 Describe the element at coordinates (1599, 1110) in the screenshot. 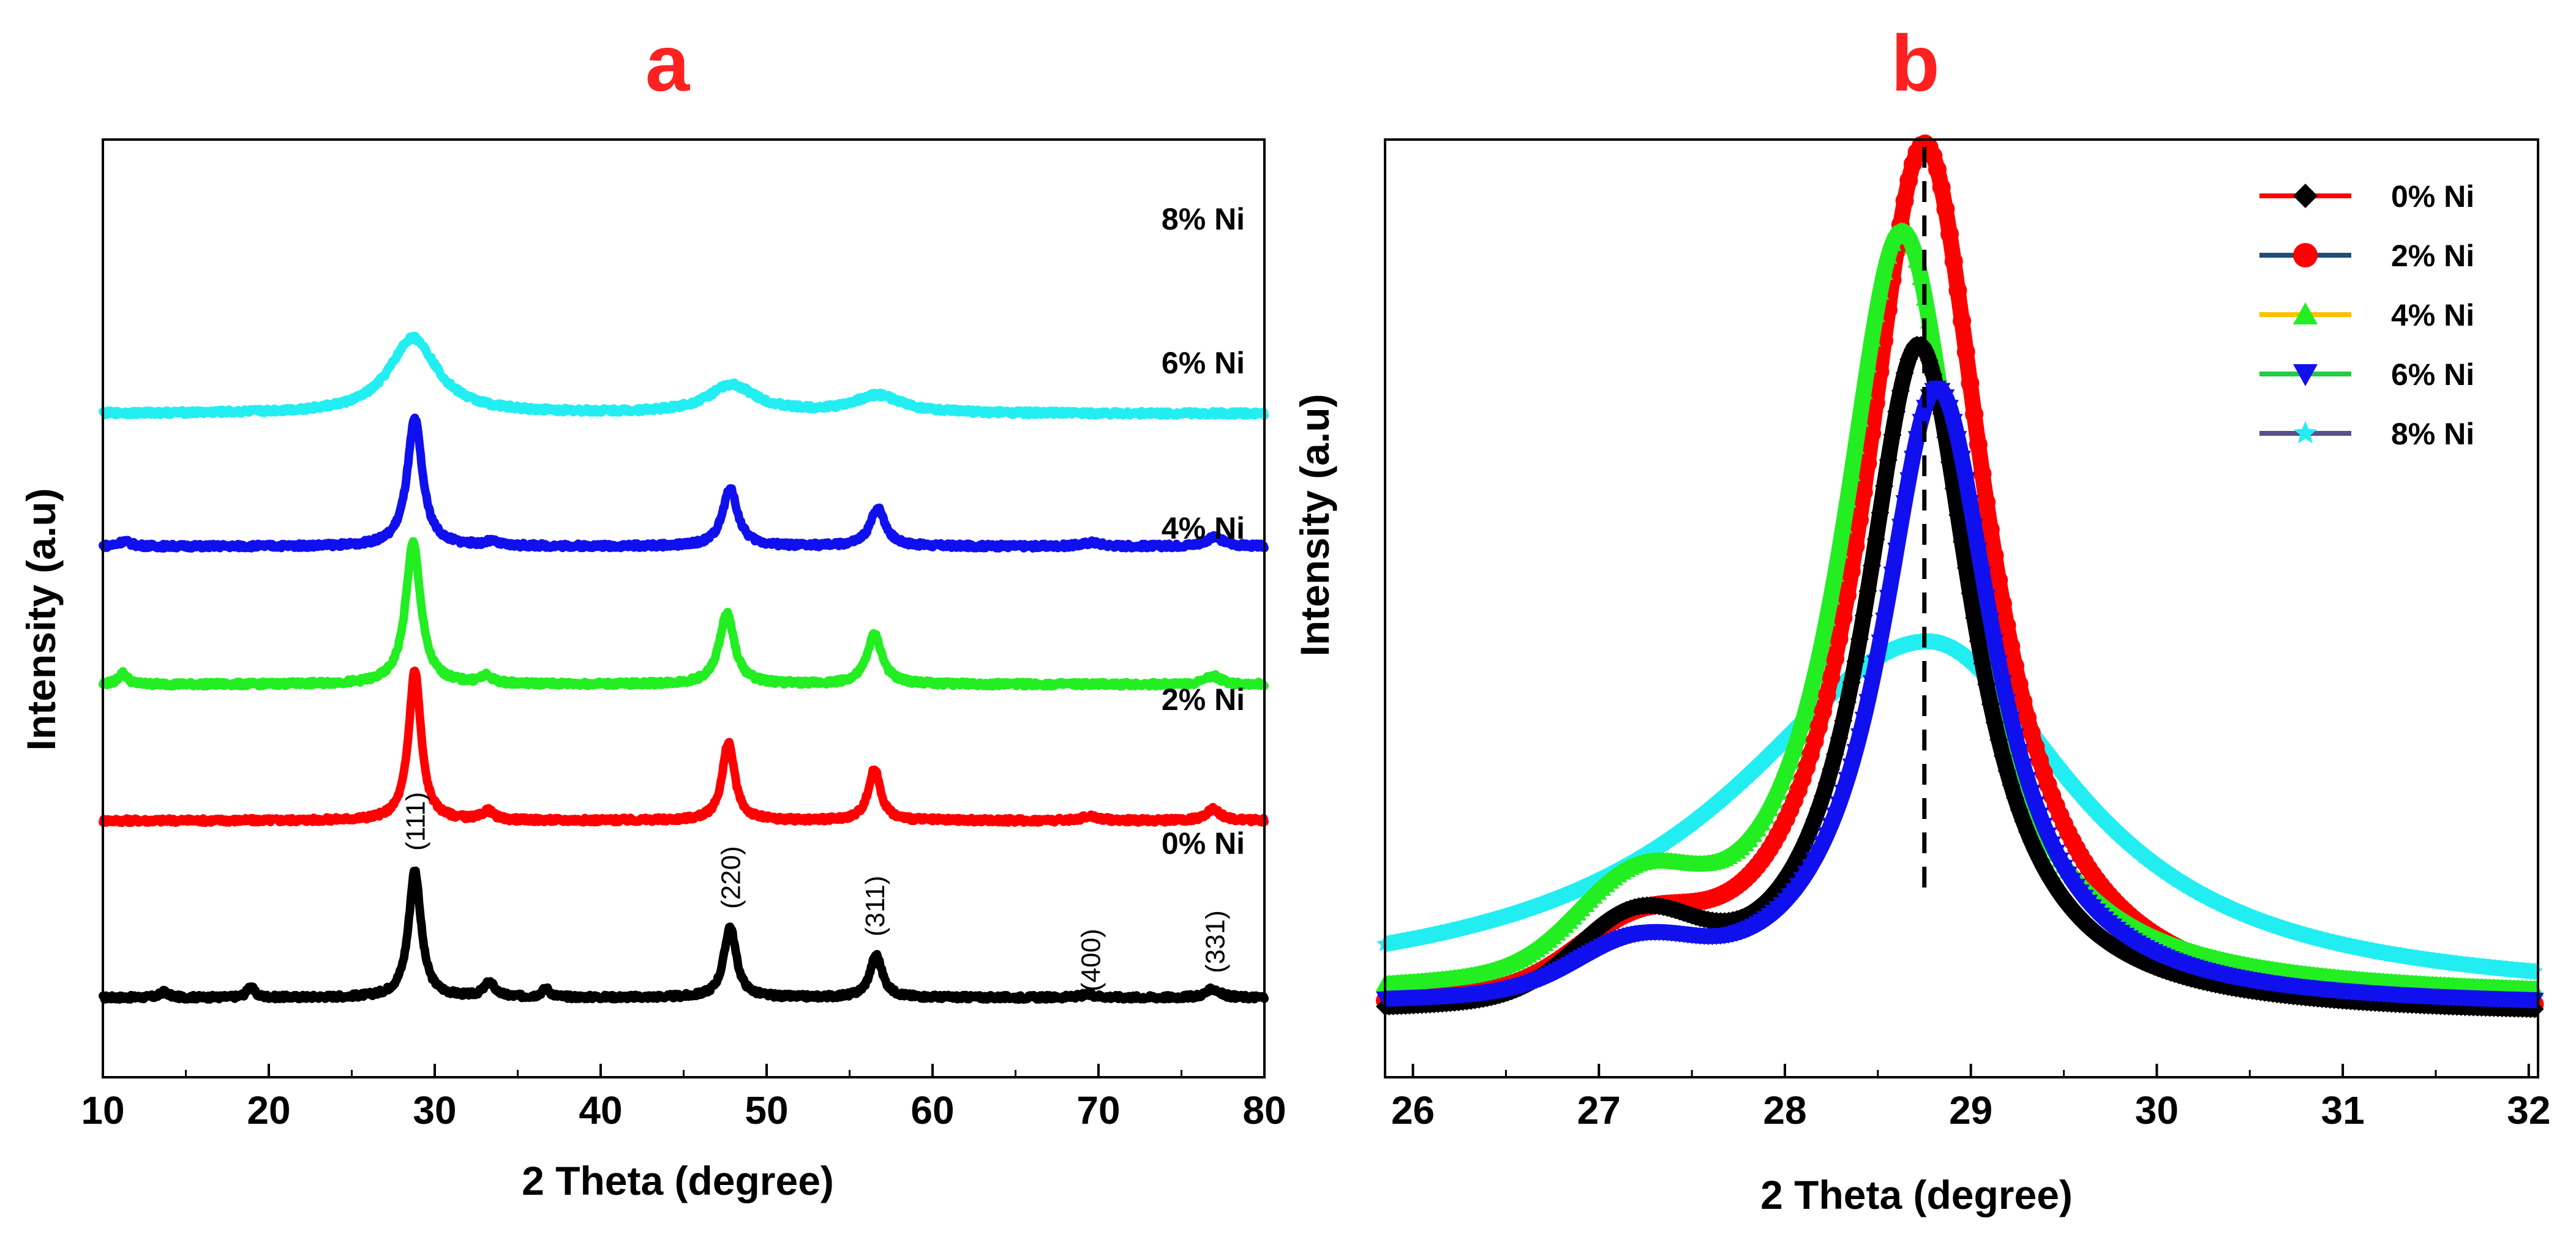

I see `x-tick-label: 27` at that location.